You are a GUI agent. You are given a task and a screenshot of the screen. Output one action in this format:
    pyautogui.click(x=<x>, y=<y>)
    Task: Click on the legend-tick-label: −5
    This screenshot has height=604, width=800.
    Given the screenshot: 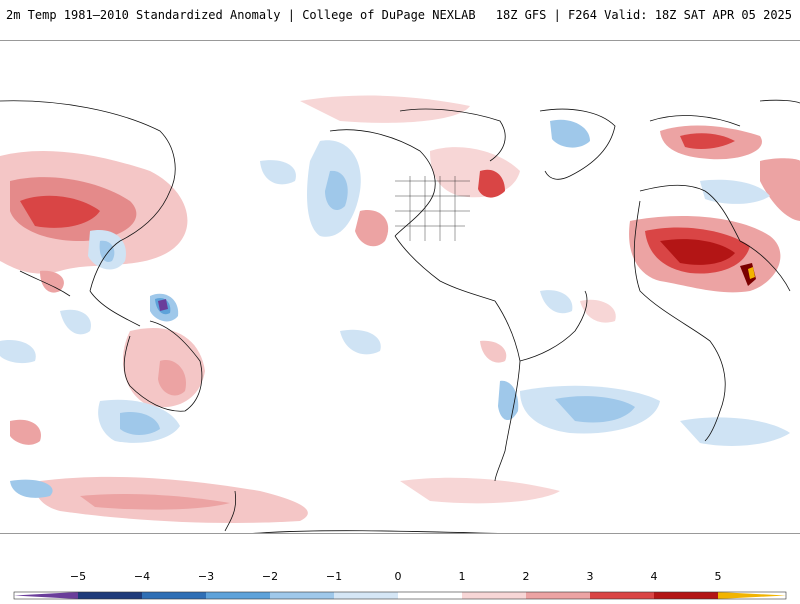 What is the action you would take?
    pyautogui.click(x=78, y=576)
    